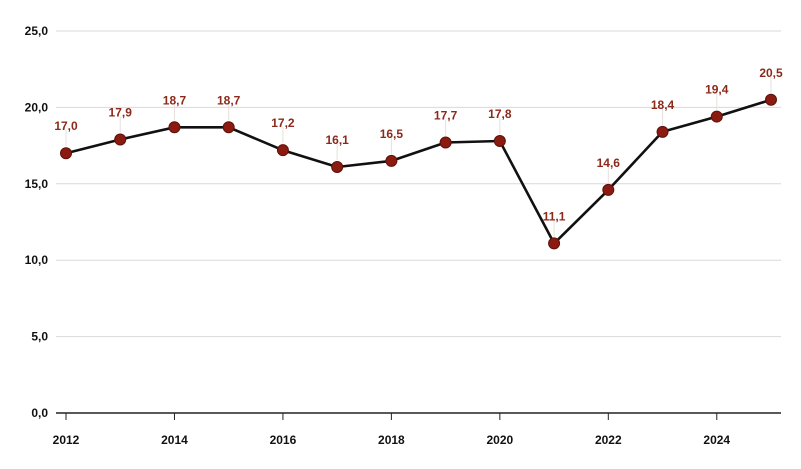 The image size is (801, 469). I want to click on x-axis-tick-labels: 2012 2014 2016 2018 2020 2022 2024, so click(392, 440).